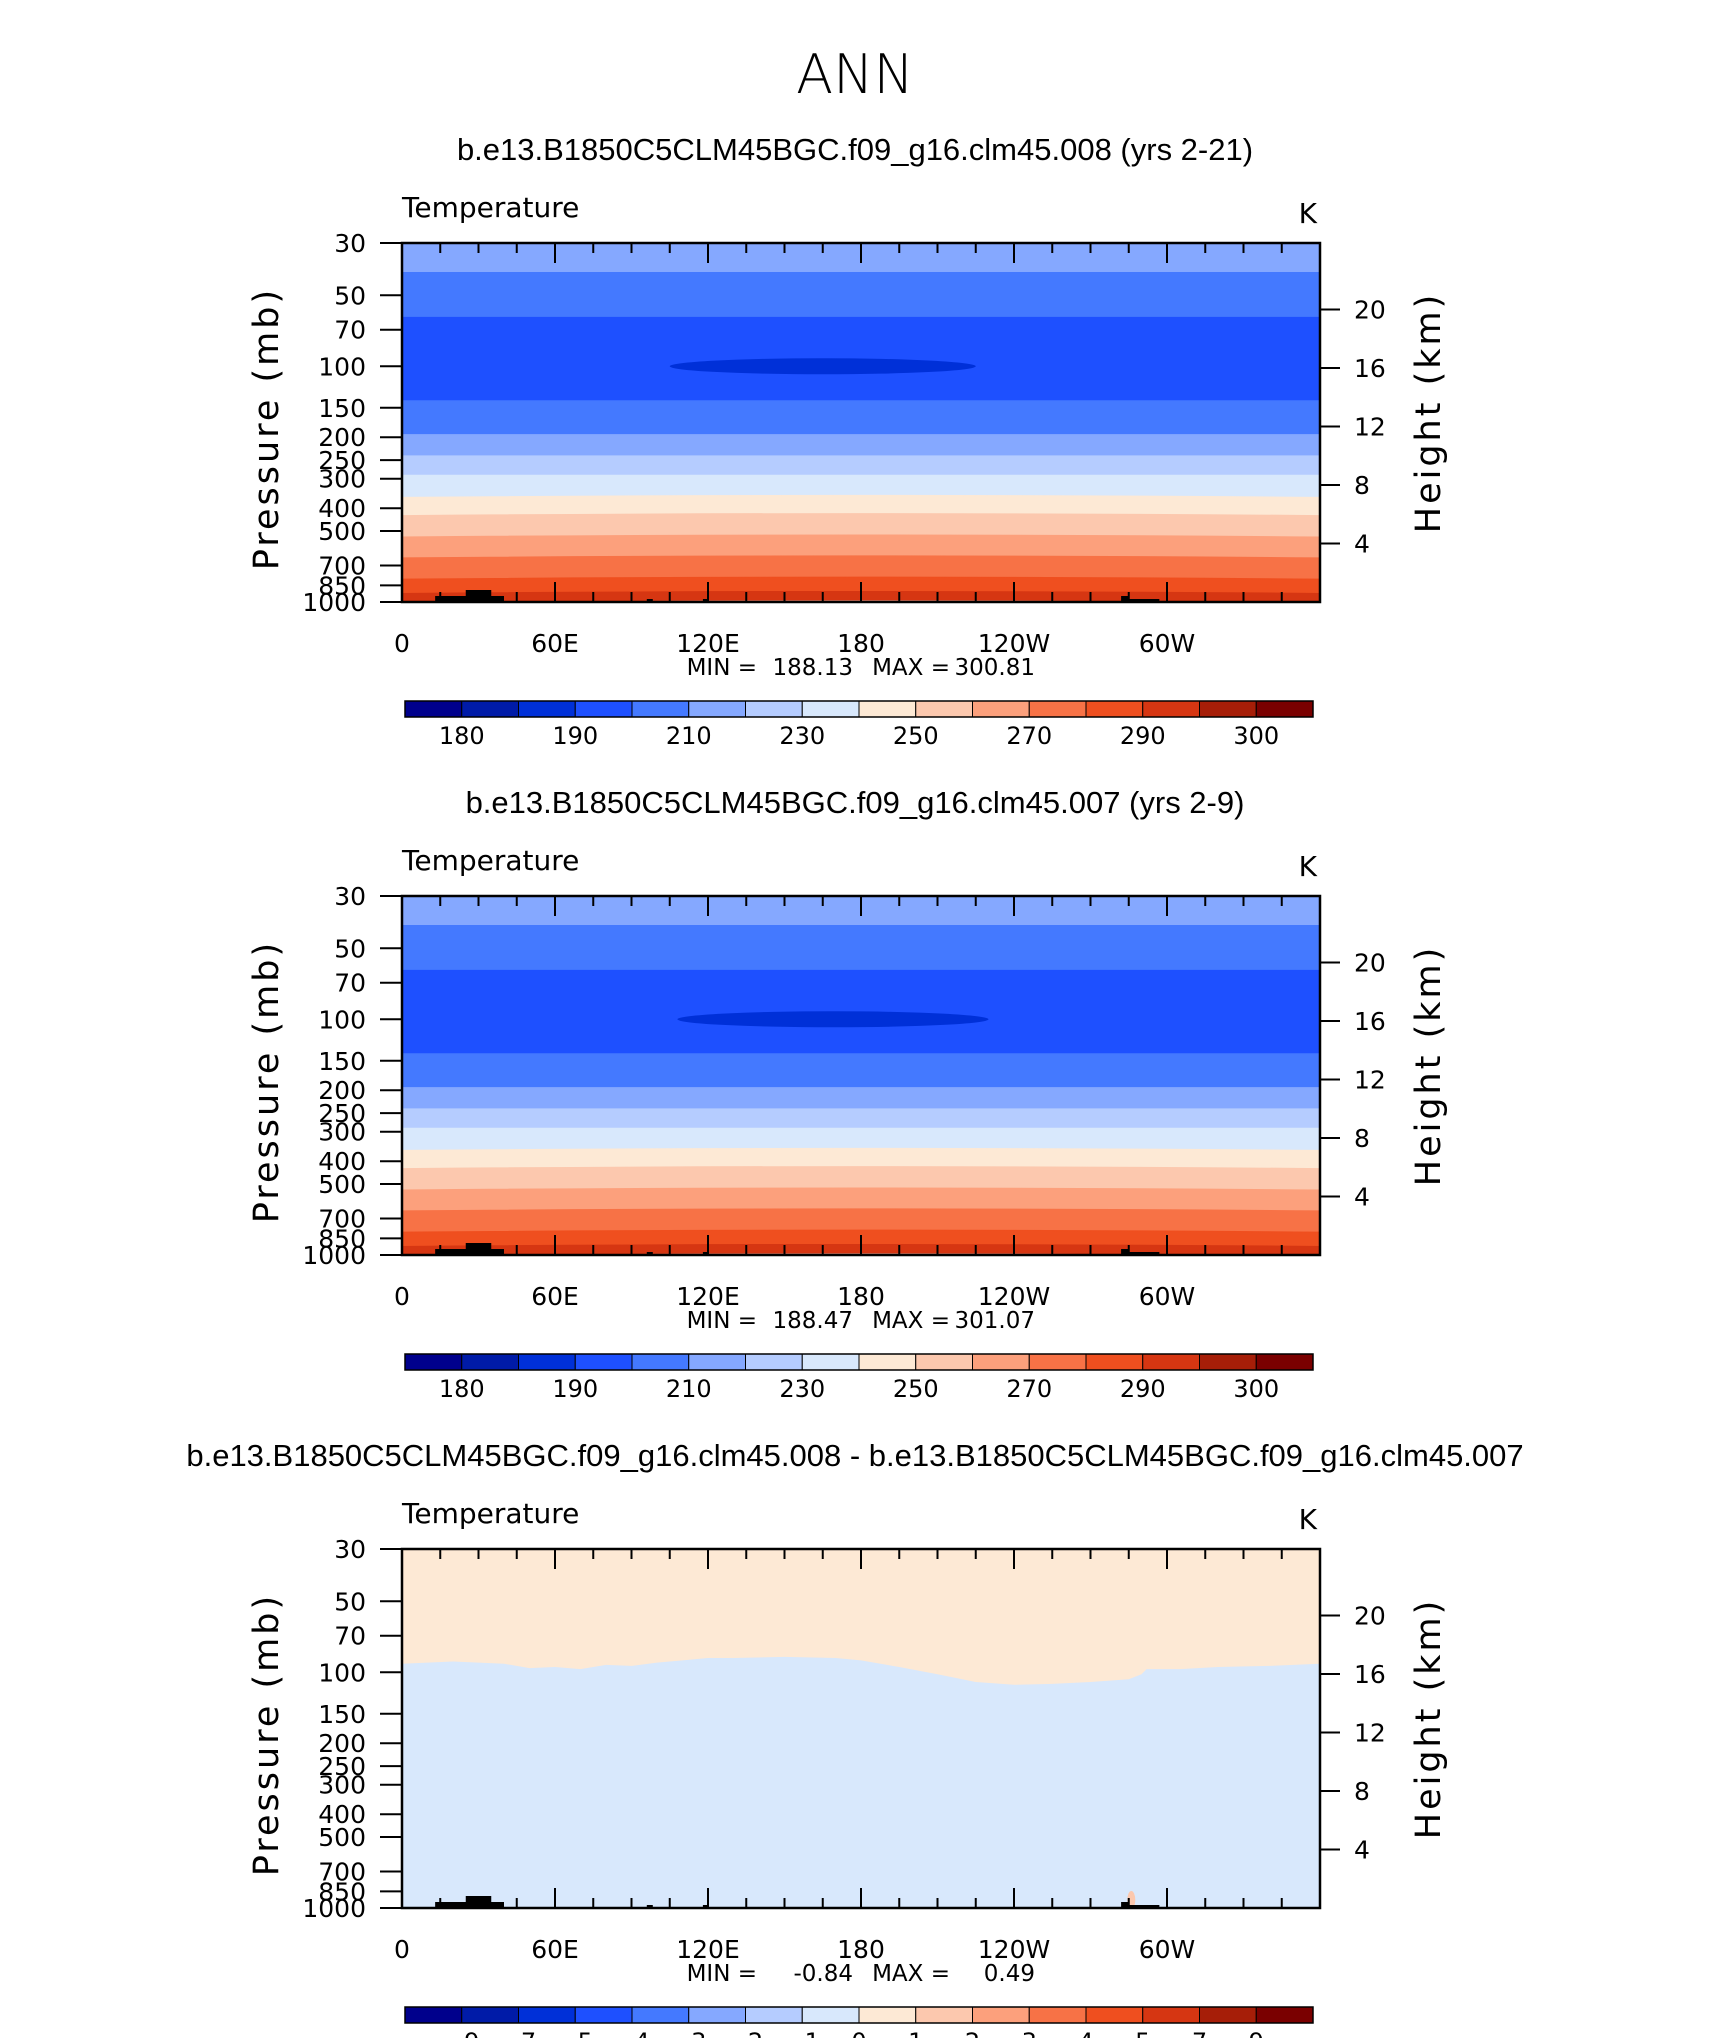 The width and height of the screenshot is (1710, 2038). Describe the element at coordinates (342, 531) in the screenshot. I see `pressure-tick-label: 500` at that location.